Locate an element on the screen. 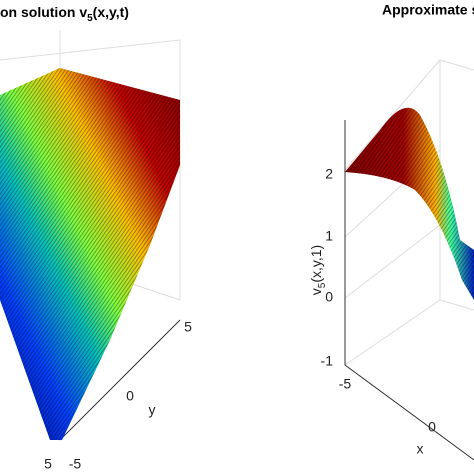 This screenshot has height=474, width=474. x-tick-label: 5 is located at coordinates (48, 464).